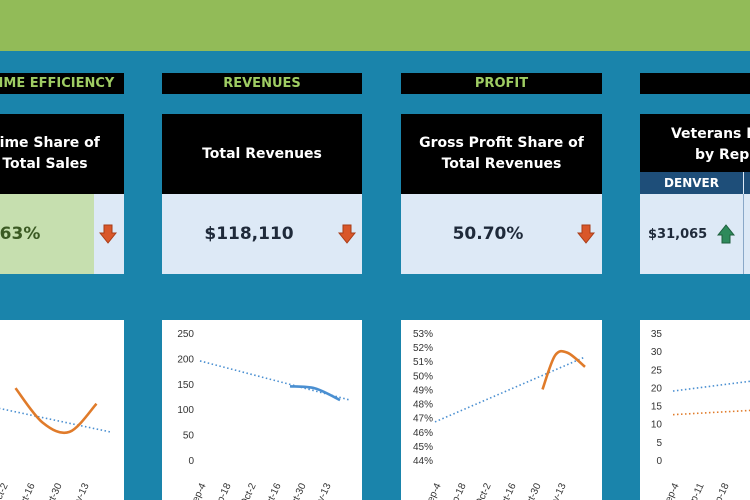 Image resolution: width=750 pixels, height=500 pixels. I want to click on highlight-cell, so click(47, 234).